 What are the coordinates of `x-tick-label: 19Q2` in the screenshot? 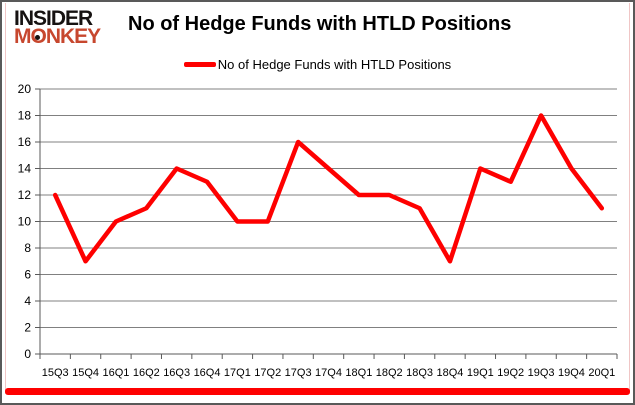 It's located at (510, 373).